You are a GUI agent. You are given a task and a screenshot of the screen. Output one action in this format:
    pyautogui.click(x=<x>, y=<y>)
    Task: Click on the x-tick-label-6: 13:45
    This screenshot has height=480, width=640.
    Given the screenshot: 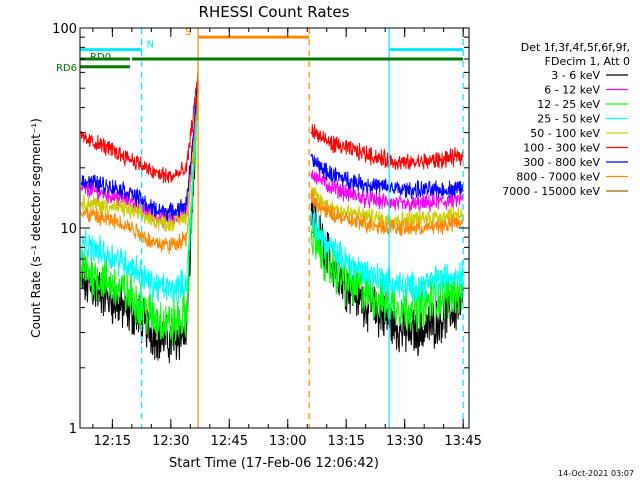 What is the action you would take?
    pyautogui.click(x=462, y=441)
    